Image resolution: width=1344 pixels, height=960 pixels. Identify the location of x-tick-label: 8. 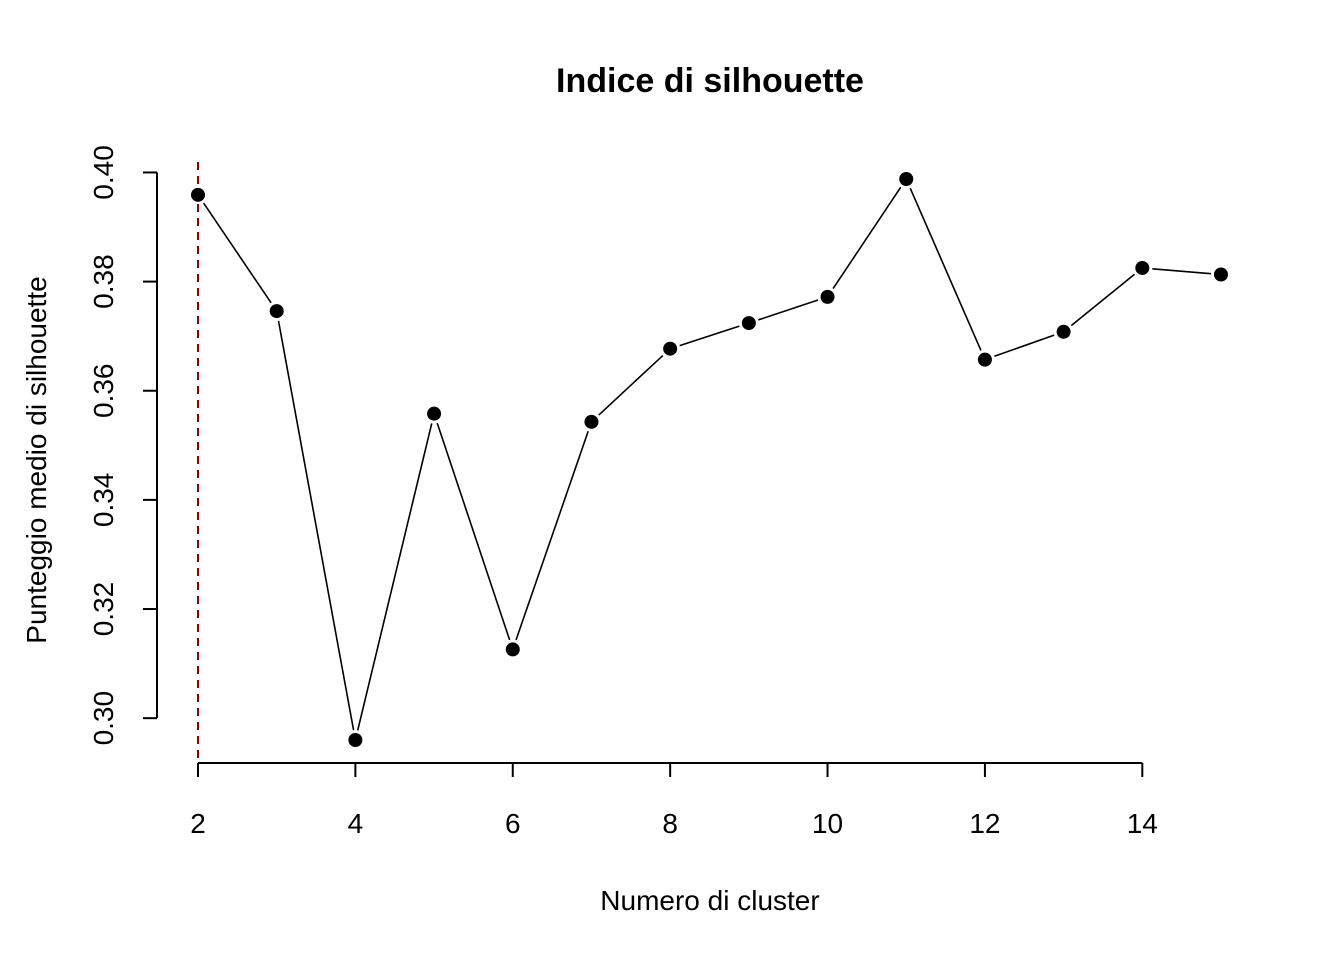
(670, 823).